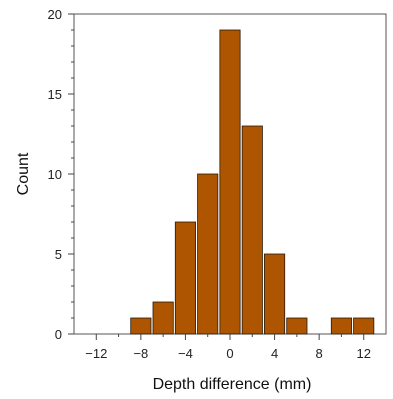  What do you see at coordinates (58, 254) in the screenshot?
I see `y-tick-label: 5` at bounding box center [58, 254].